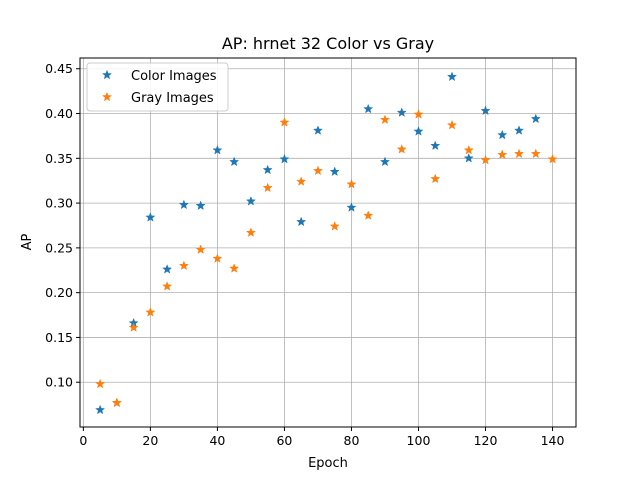 The height and width of the screenshot is (480, 640). Describe the element at coordinates (59, 292) in the screenshot. I see `y-tick-label: 0.20` at that location.